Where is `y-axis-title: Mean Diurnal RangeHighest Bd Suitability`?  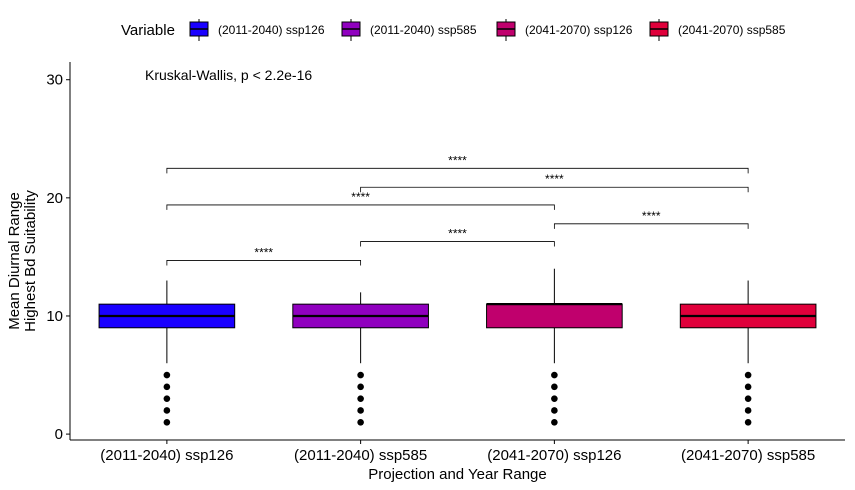 y-axis-title: Mean Diurnal RangeHighest Bd Suitability is located at coordinates (22, 261).